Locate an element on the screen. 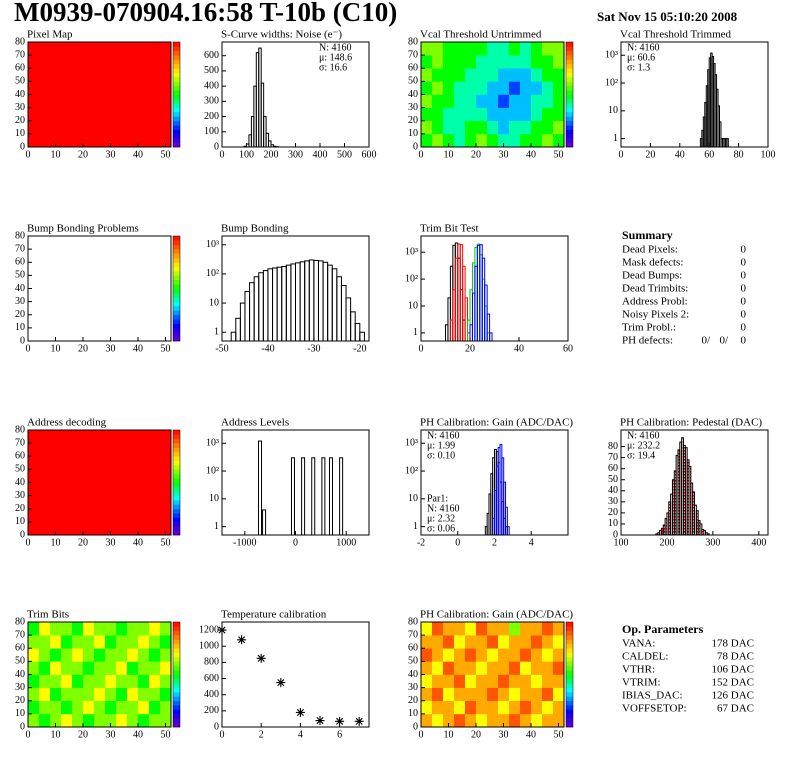 The width and height of the screenshot is (796, 772). panel-title: Bump Bonding is located at coordinates (255, 229).